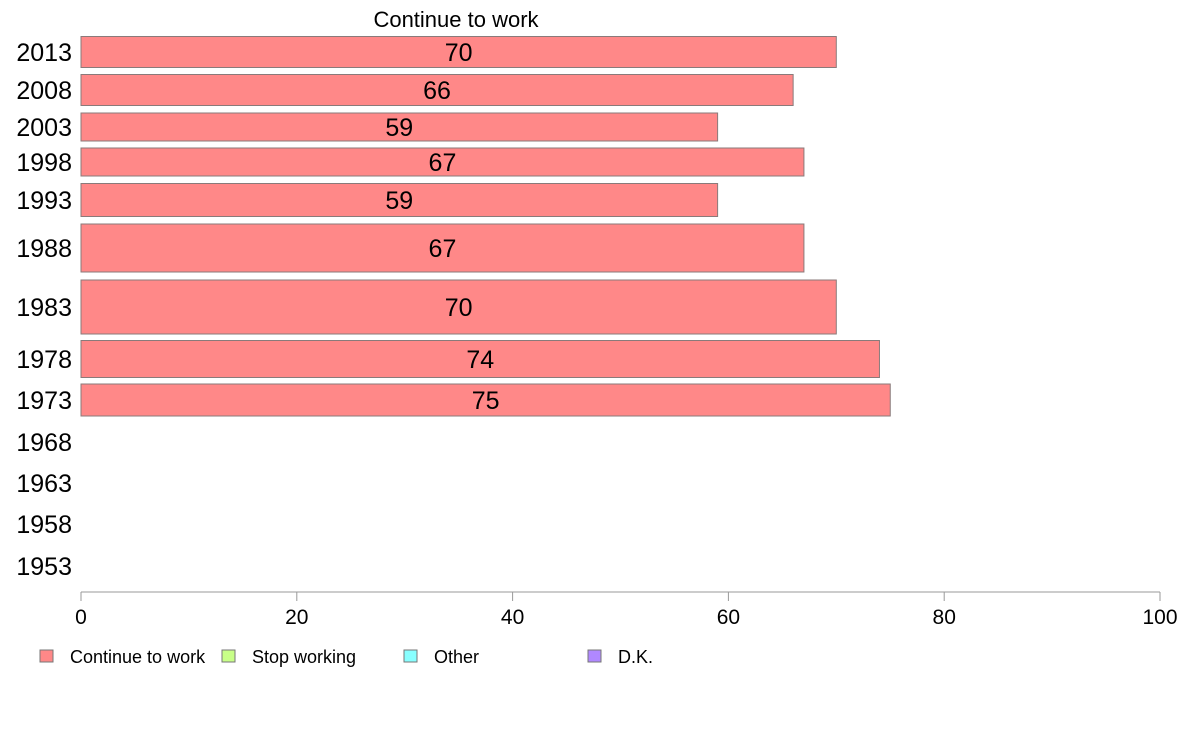  Describe the element at coordinates (456, 657) in the screenshot. I see `legend-label-2: Other` at that location.